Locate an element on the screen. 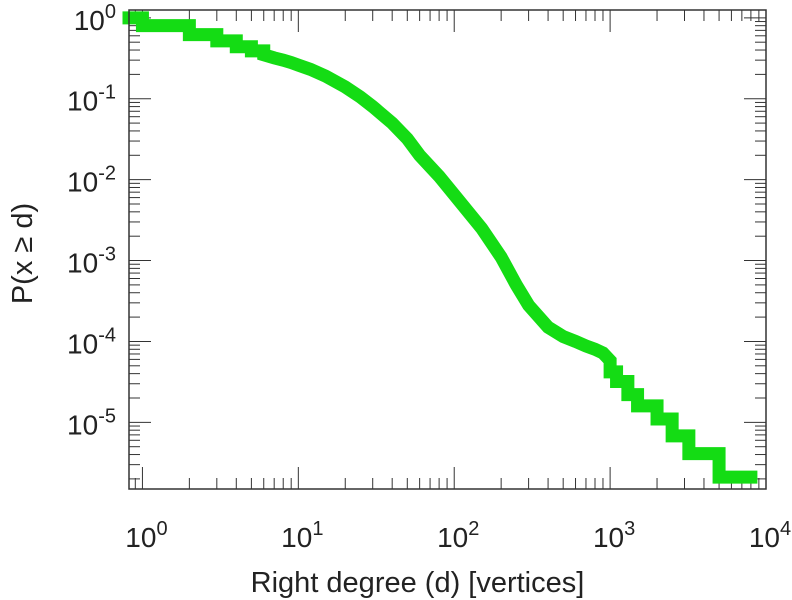 The width and height of the screenshot is (792, 600). x-tick-label: 10⁴ is located at coordinates (770, 535).